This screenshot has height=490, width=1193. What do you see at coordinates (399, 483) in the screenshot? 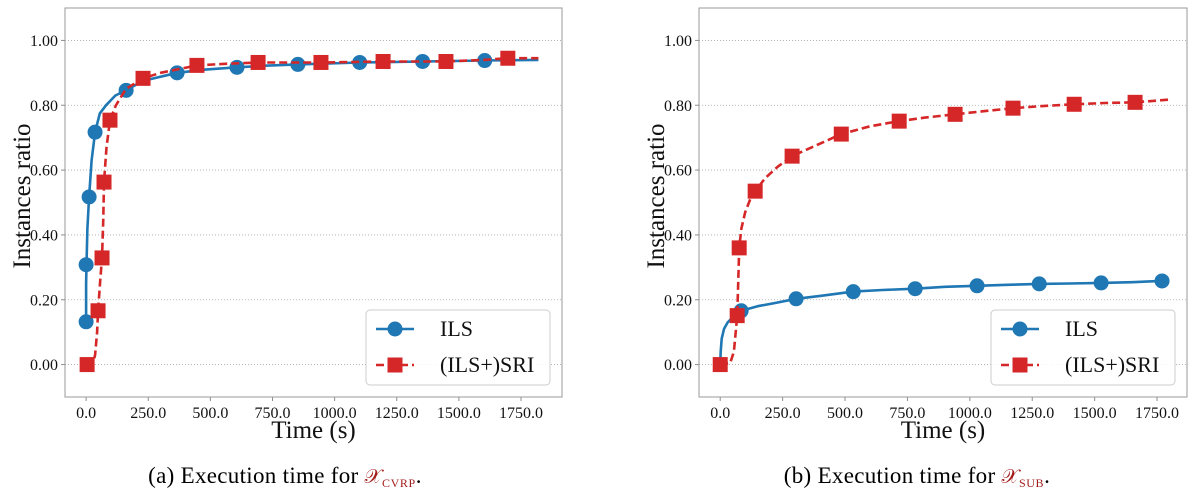
I see `caption-subscript: CVRP` at bounding box center [399, 483].